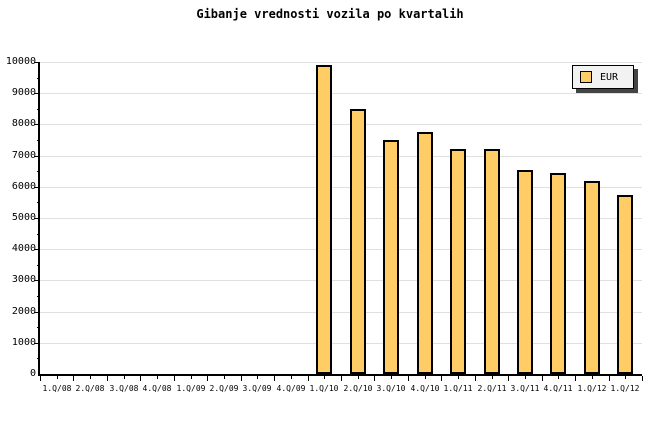 Image resolution: width=660 pixels, height=440 pixels. Describe the element at coordinates (525, 388) in the screenshot. I see `x-tick-label: 3.Q/11` at that location.